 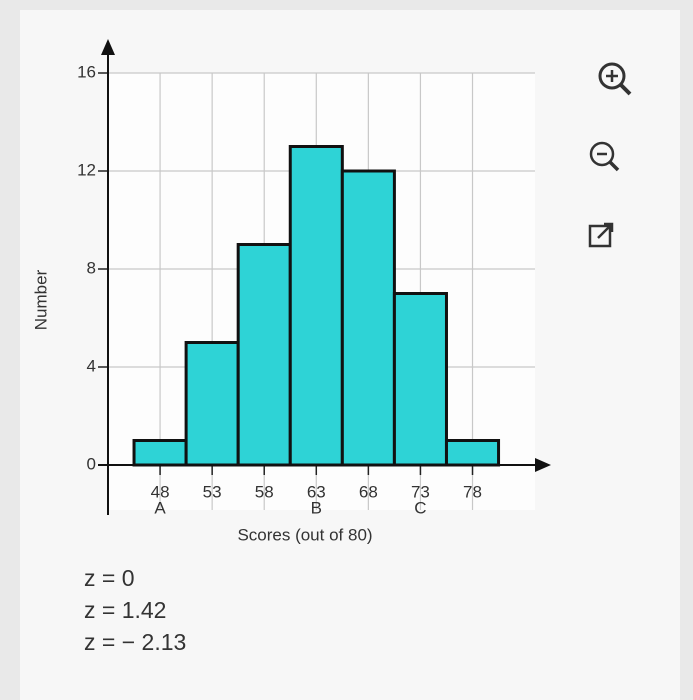 I want to click on y-tick-label: 4, so click(x=91, y=365).